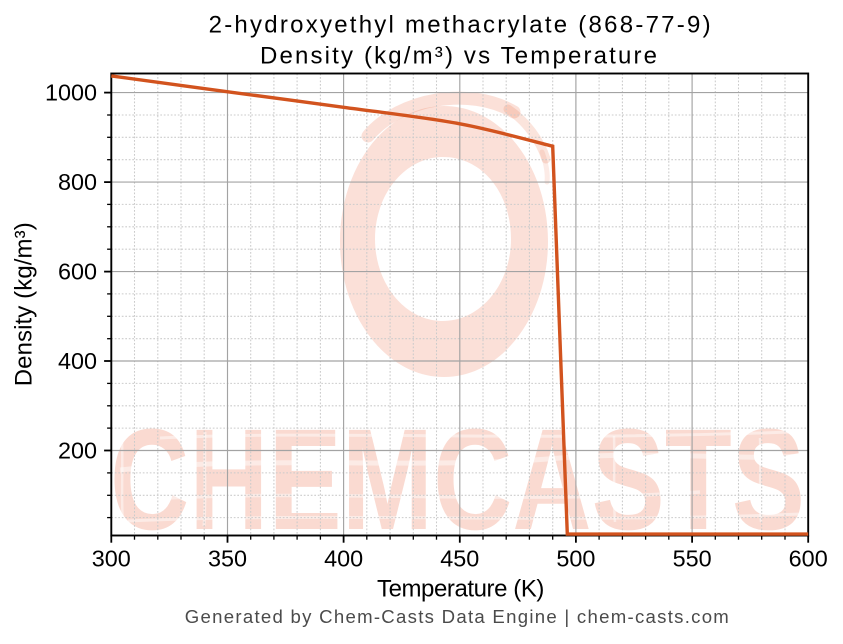 The width and height of the screenshot is (843, 644). What do you see at coordinates (111, 559) in the screenshot?
I see `svg-text: 300` at bounding box center [111, 559].